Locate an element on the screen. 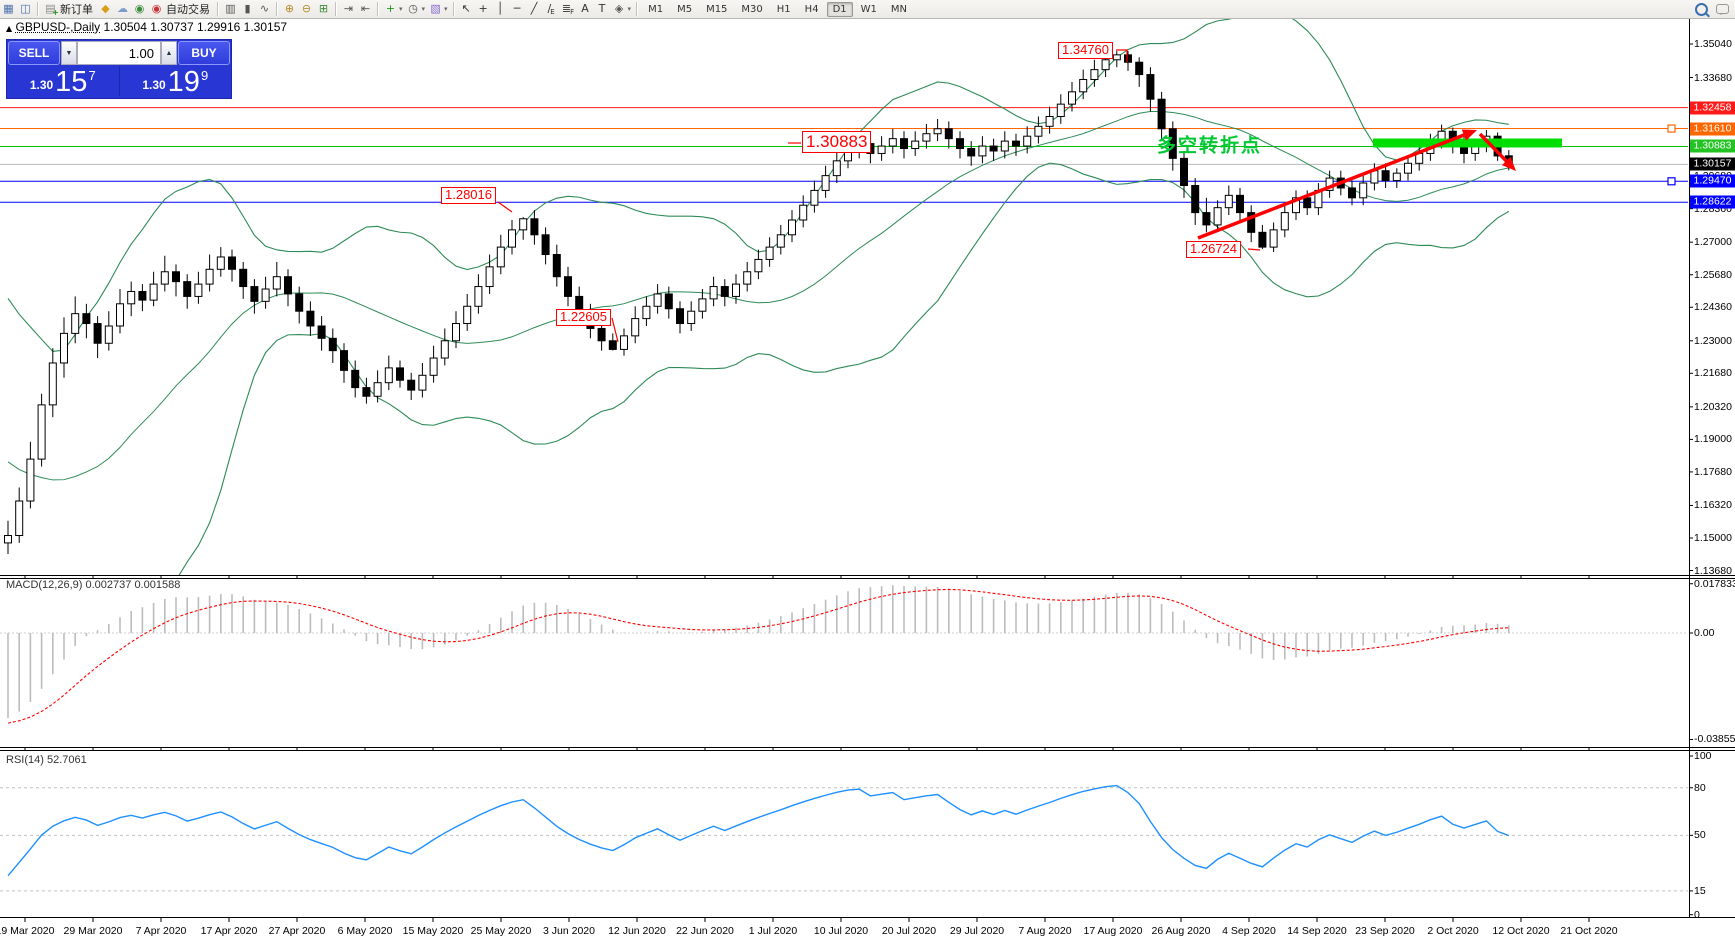 This screenshot has width=1735, height=942. template-icon: ▧ is located at coordinates (435, 8).